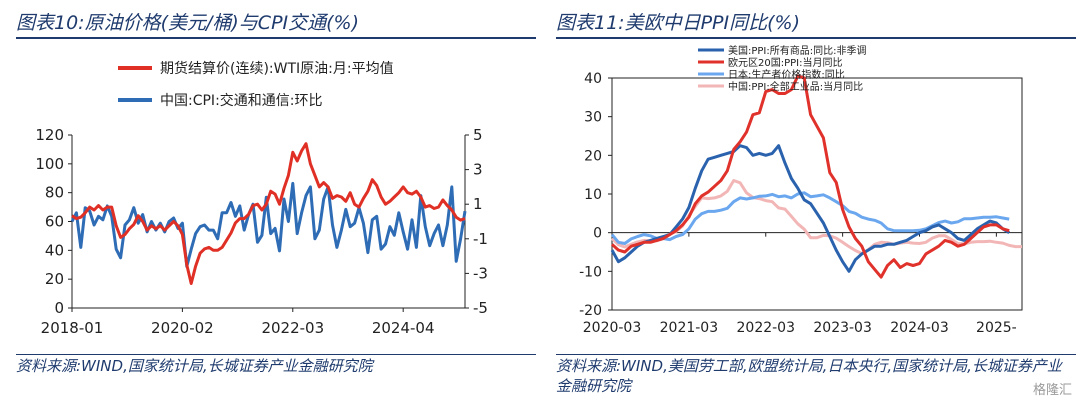 Image resolution: width=1080 pixels, height=404 pixels. What do you see at coordinates (403, 328) in the screenshot?
I see `x-tick-label: 2024-04` at bounding box center [403, 328].